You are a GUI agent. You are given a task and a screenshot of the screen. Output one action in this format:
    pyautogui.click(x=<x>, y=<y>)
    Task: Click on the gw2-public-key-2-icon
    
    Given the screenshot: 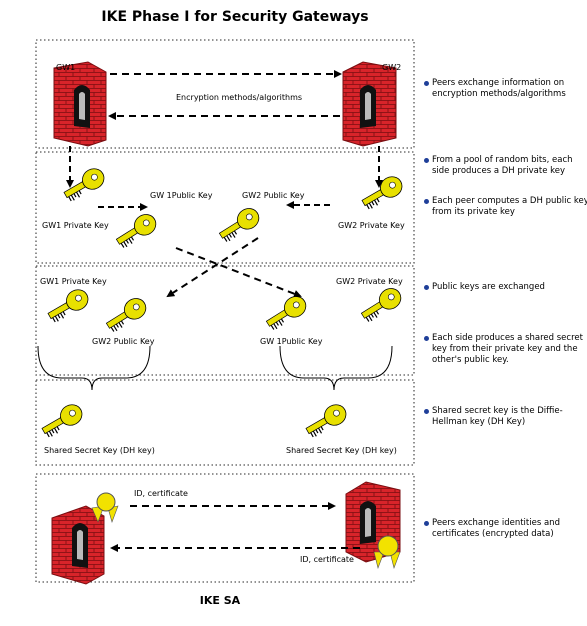 What is the action you would take?
    pyautogui.click(x=126, y=314)
    